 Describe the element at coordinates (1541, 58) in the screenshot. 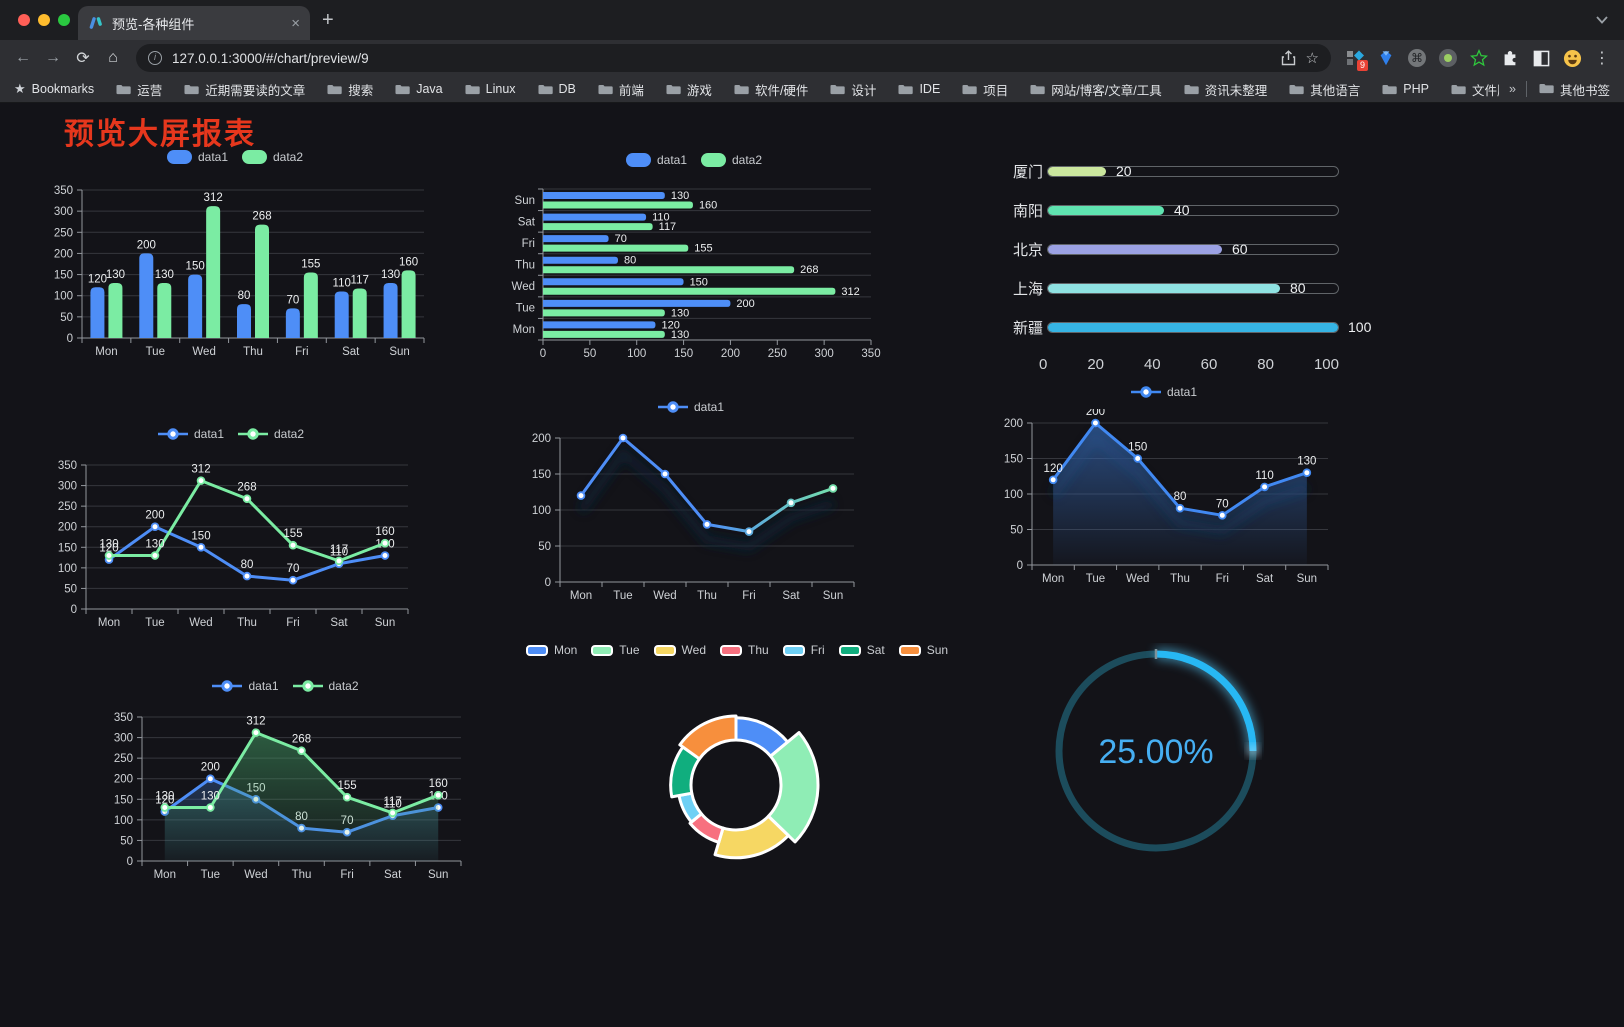

I see `contrast-extension-icon` at that location.